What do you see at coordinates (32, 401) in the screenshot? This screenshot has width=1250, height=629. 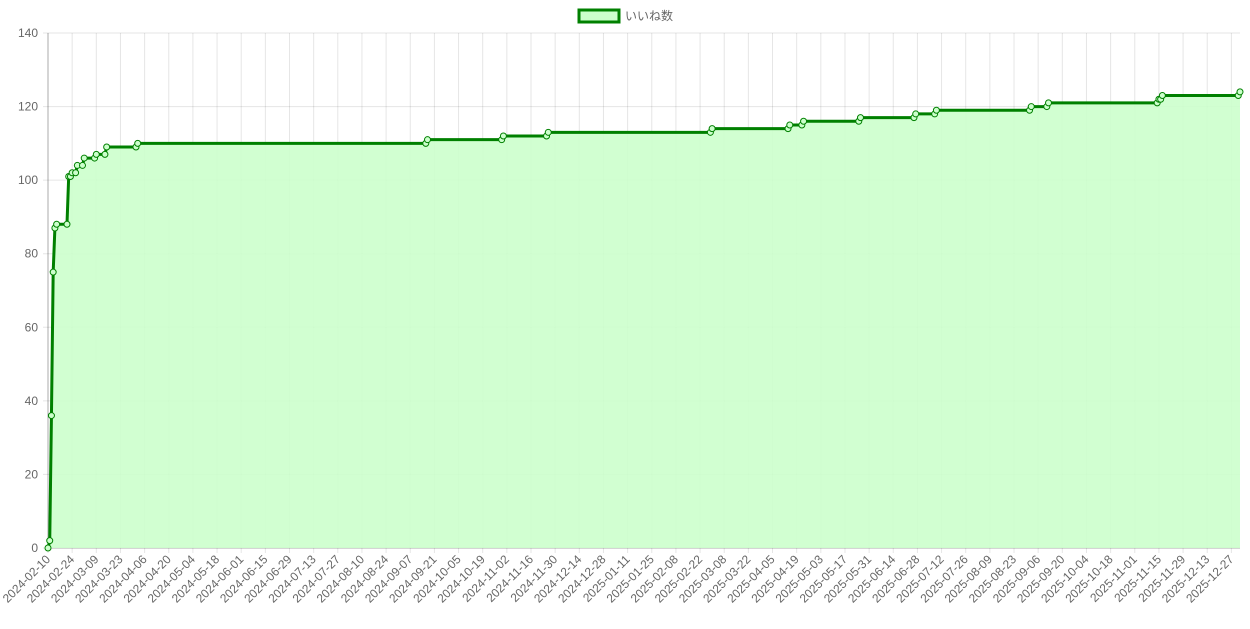 I see `y-tick-label: 40` at bounding box center [32, 401].